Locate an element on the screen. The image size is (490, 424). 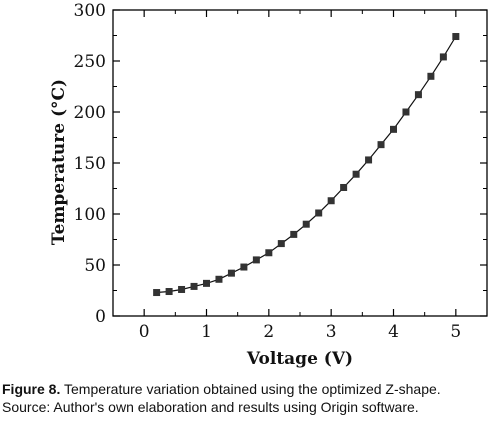
x-tick-label: 4 is located at coordinates (393, 332).